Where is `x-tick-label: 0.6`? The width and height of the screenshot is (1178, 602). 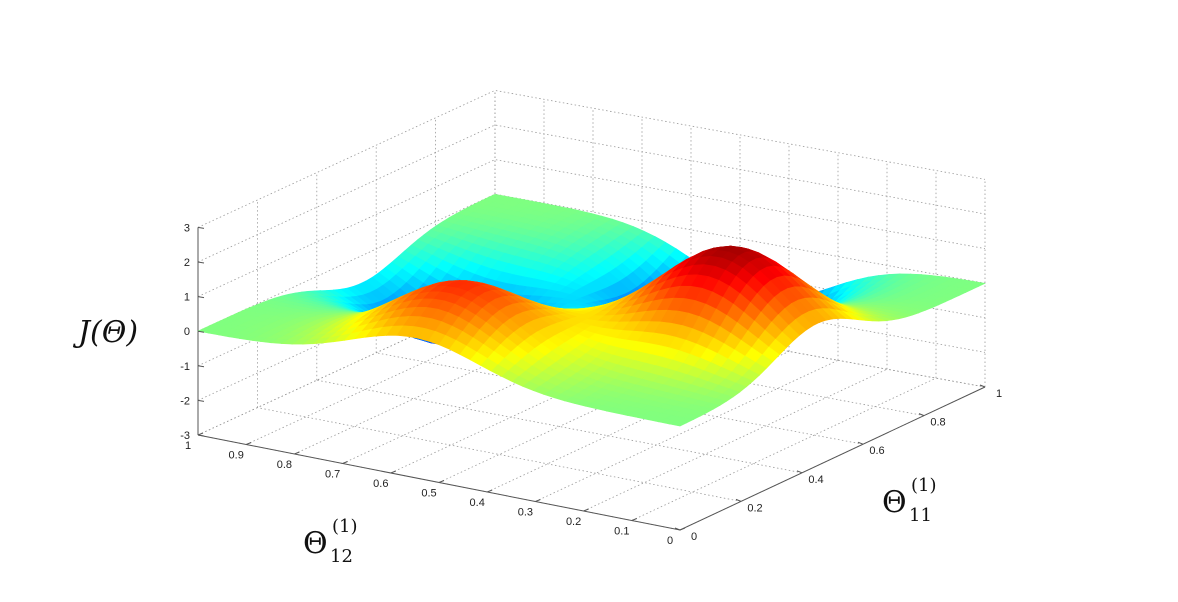 x-tick-label: 0.6 is located at coordinates (876, 451).